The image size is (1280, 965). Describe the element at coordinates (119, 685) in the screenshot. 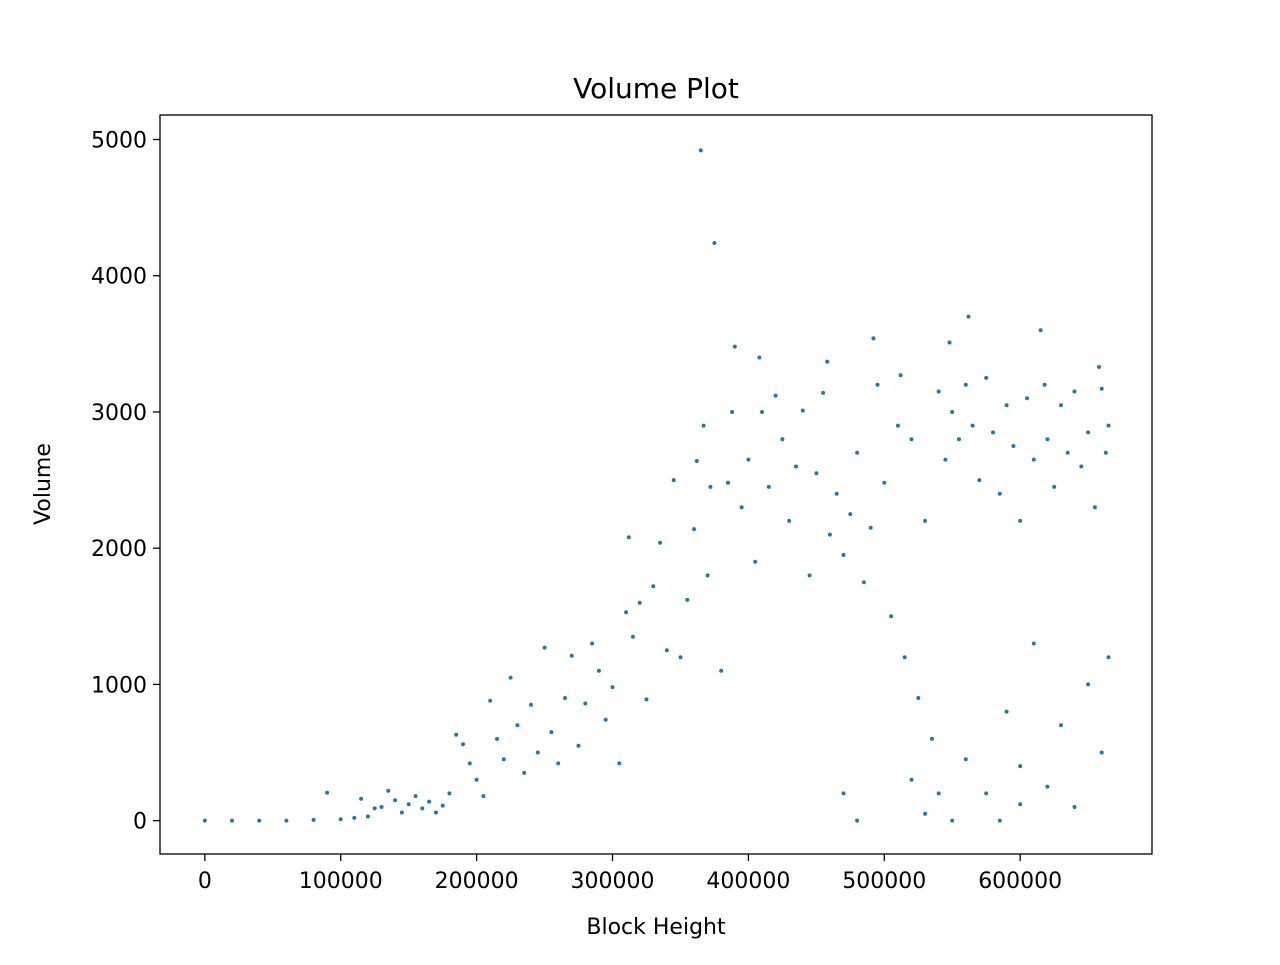

I see `y-tick-label: 1000` at that location.